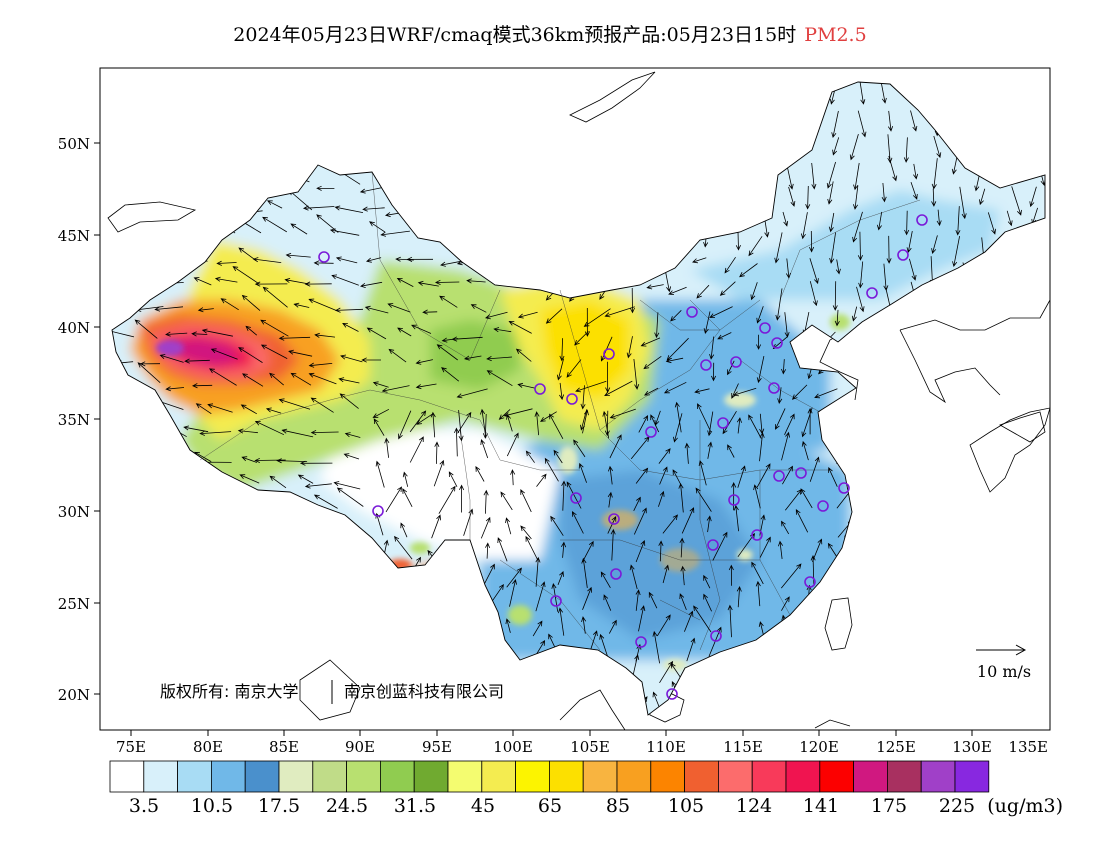 The height and width of the screenshot is (850, 1100). I want to click on lon-tick-label: 135E, so click(1028, 747).